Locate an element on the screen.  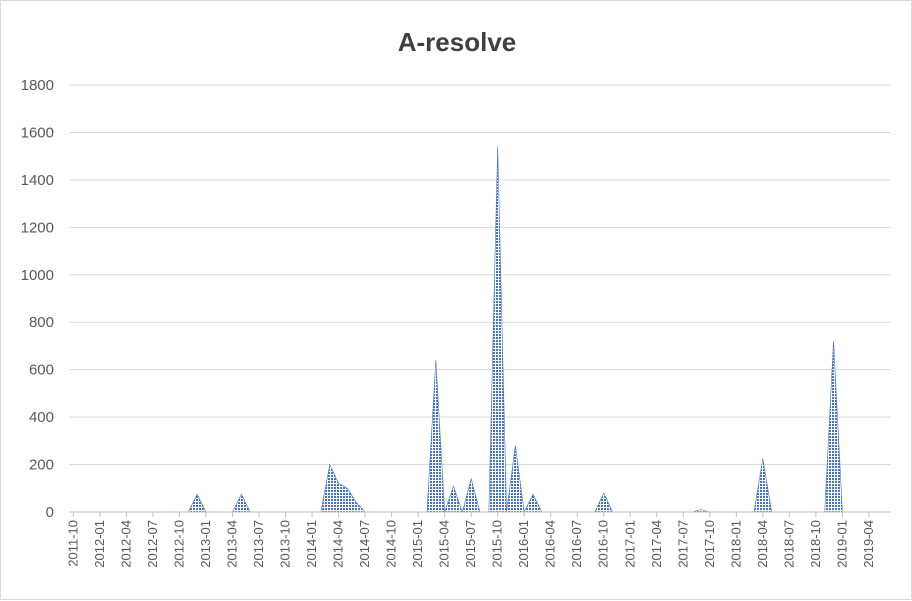
x-tick-label: 2018-10 is located at coordinates (815, 544).